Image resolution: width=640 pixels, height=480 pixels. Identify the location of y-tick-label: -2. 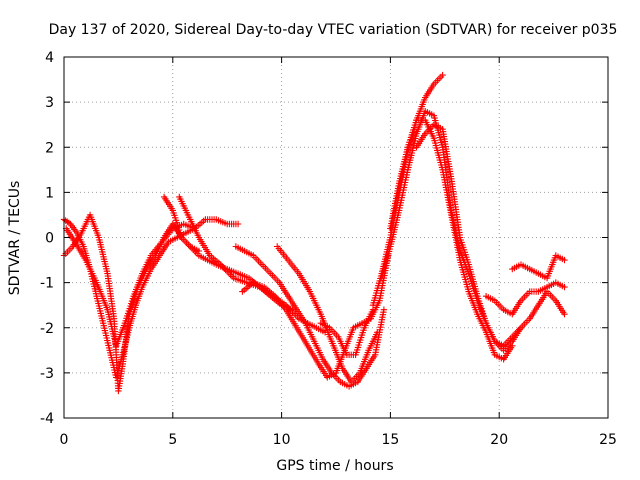
(47, 329).